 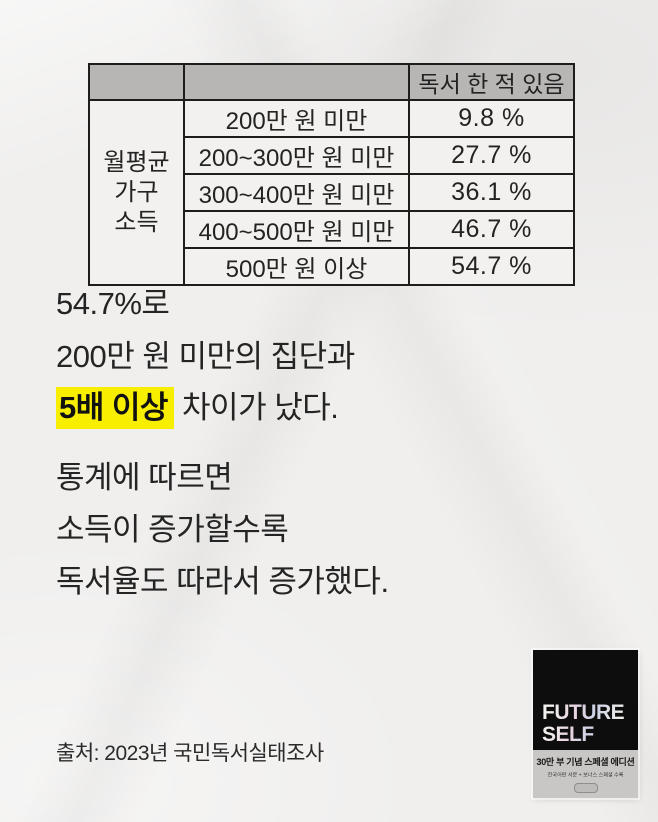 What do you see at coordinates (296, 118) in the screenshot?
I see `income-bracket-label: 200만 원 미만` at bounding box center [296, 118].